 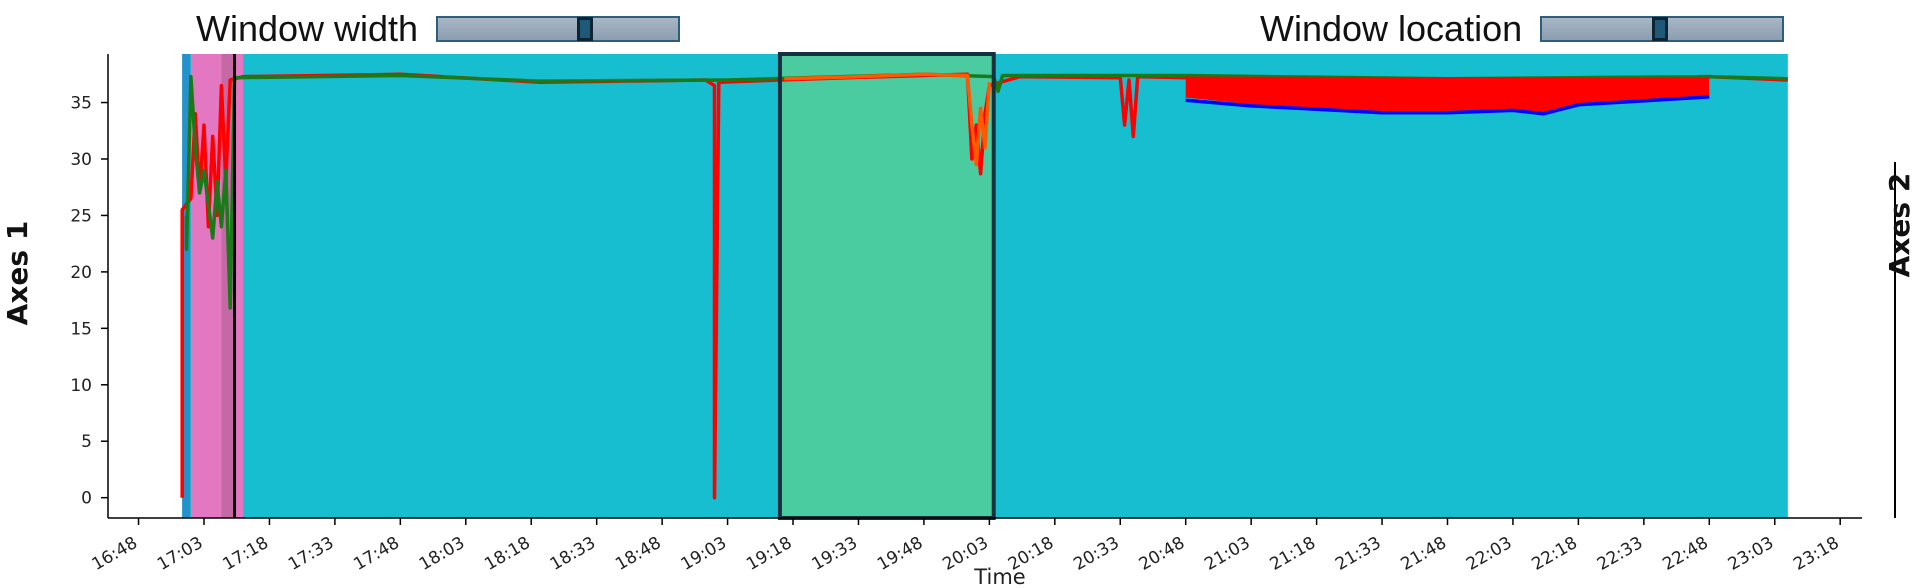 I want to click on x-tick-label: 21:48, so click(x=1424, y=554).